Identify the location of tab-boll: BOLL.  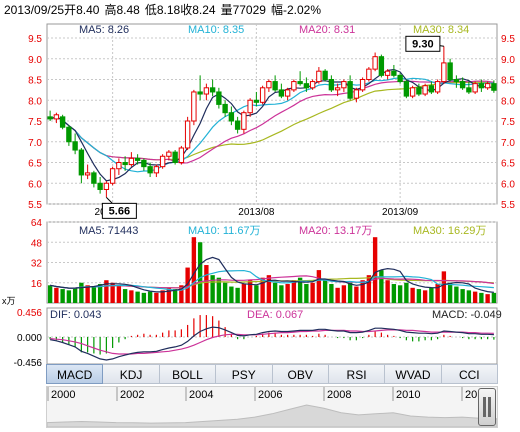
(188, 374).